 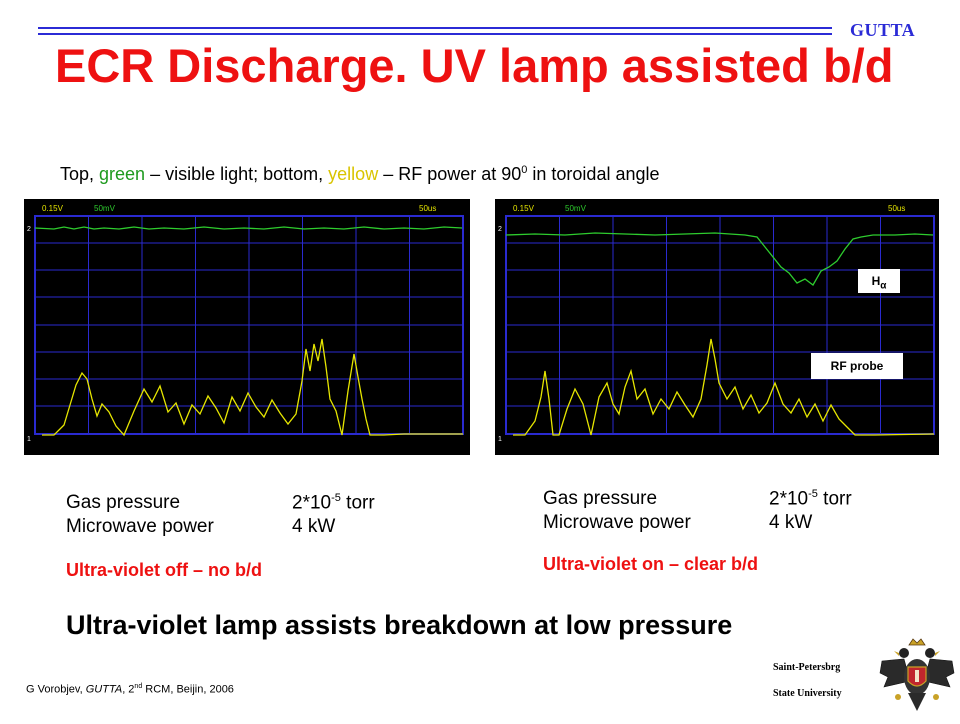 I want to click on university-line-2: State University, so click(x=807, y=693).